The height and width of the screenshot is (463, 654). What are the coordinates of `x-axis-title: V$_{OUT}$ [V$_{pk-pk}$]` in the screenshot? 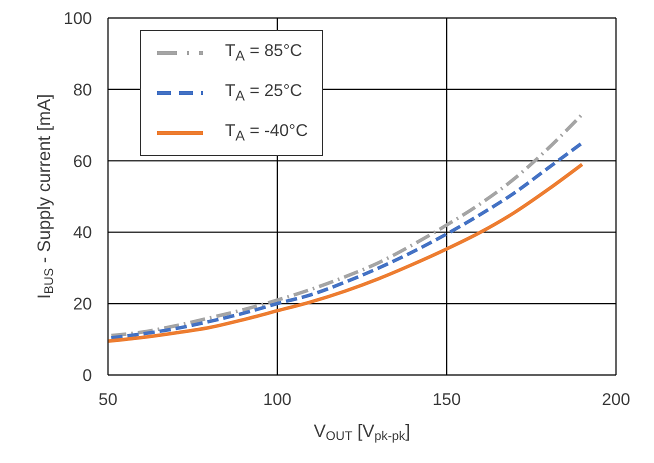 It's located at (362, 432).